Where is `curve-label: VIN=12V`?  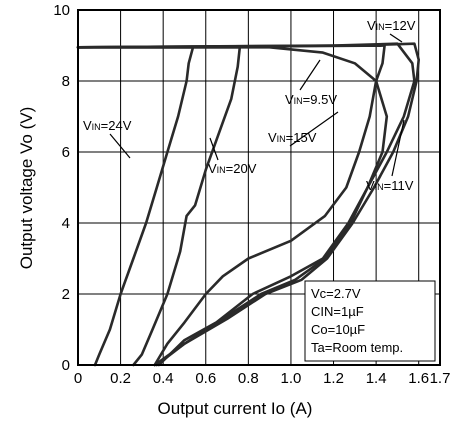 curve-label: VIN=12V is located at coordinates (391, 25).